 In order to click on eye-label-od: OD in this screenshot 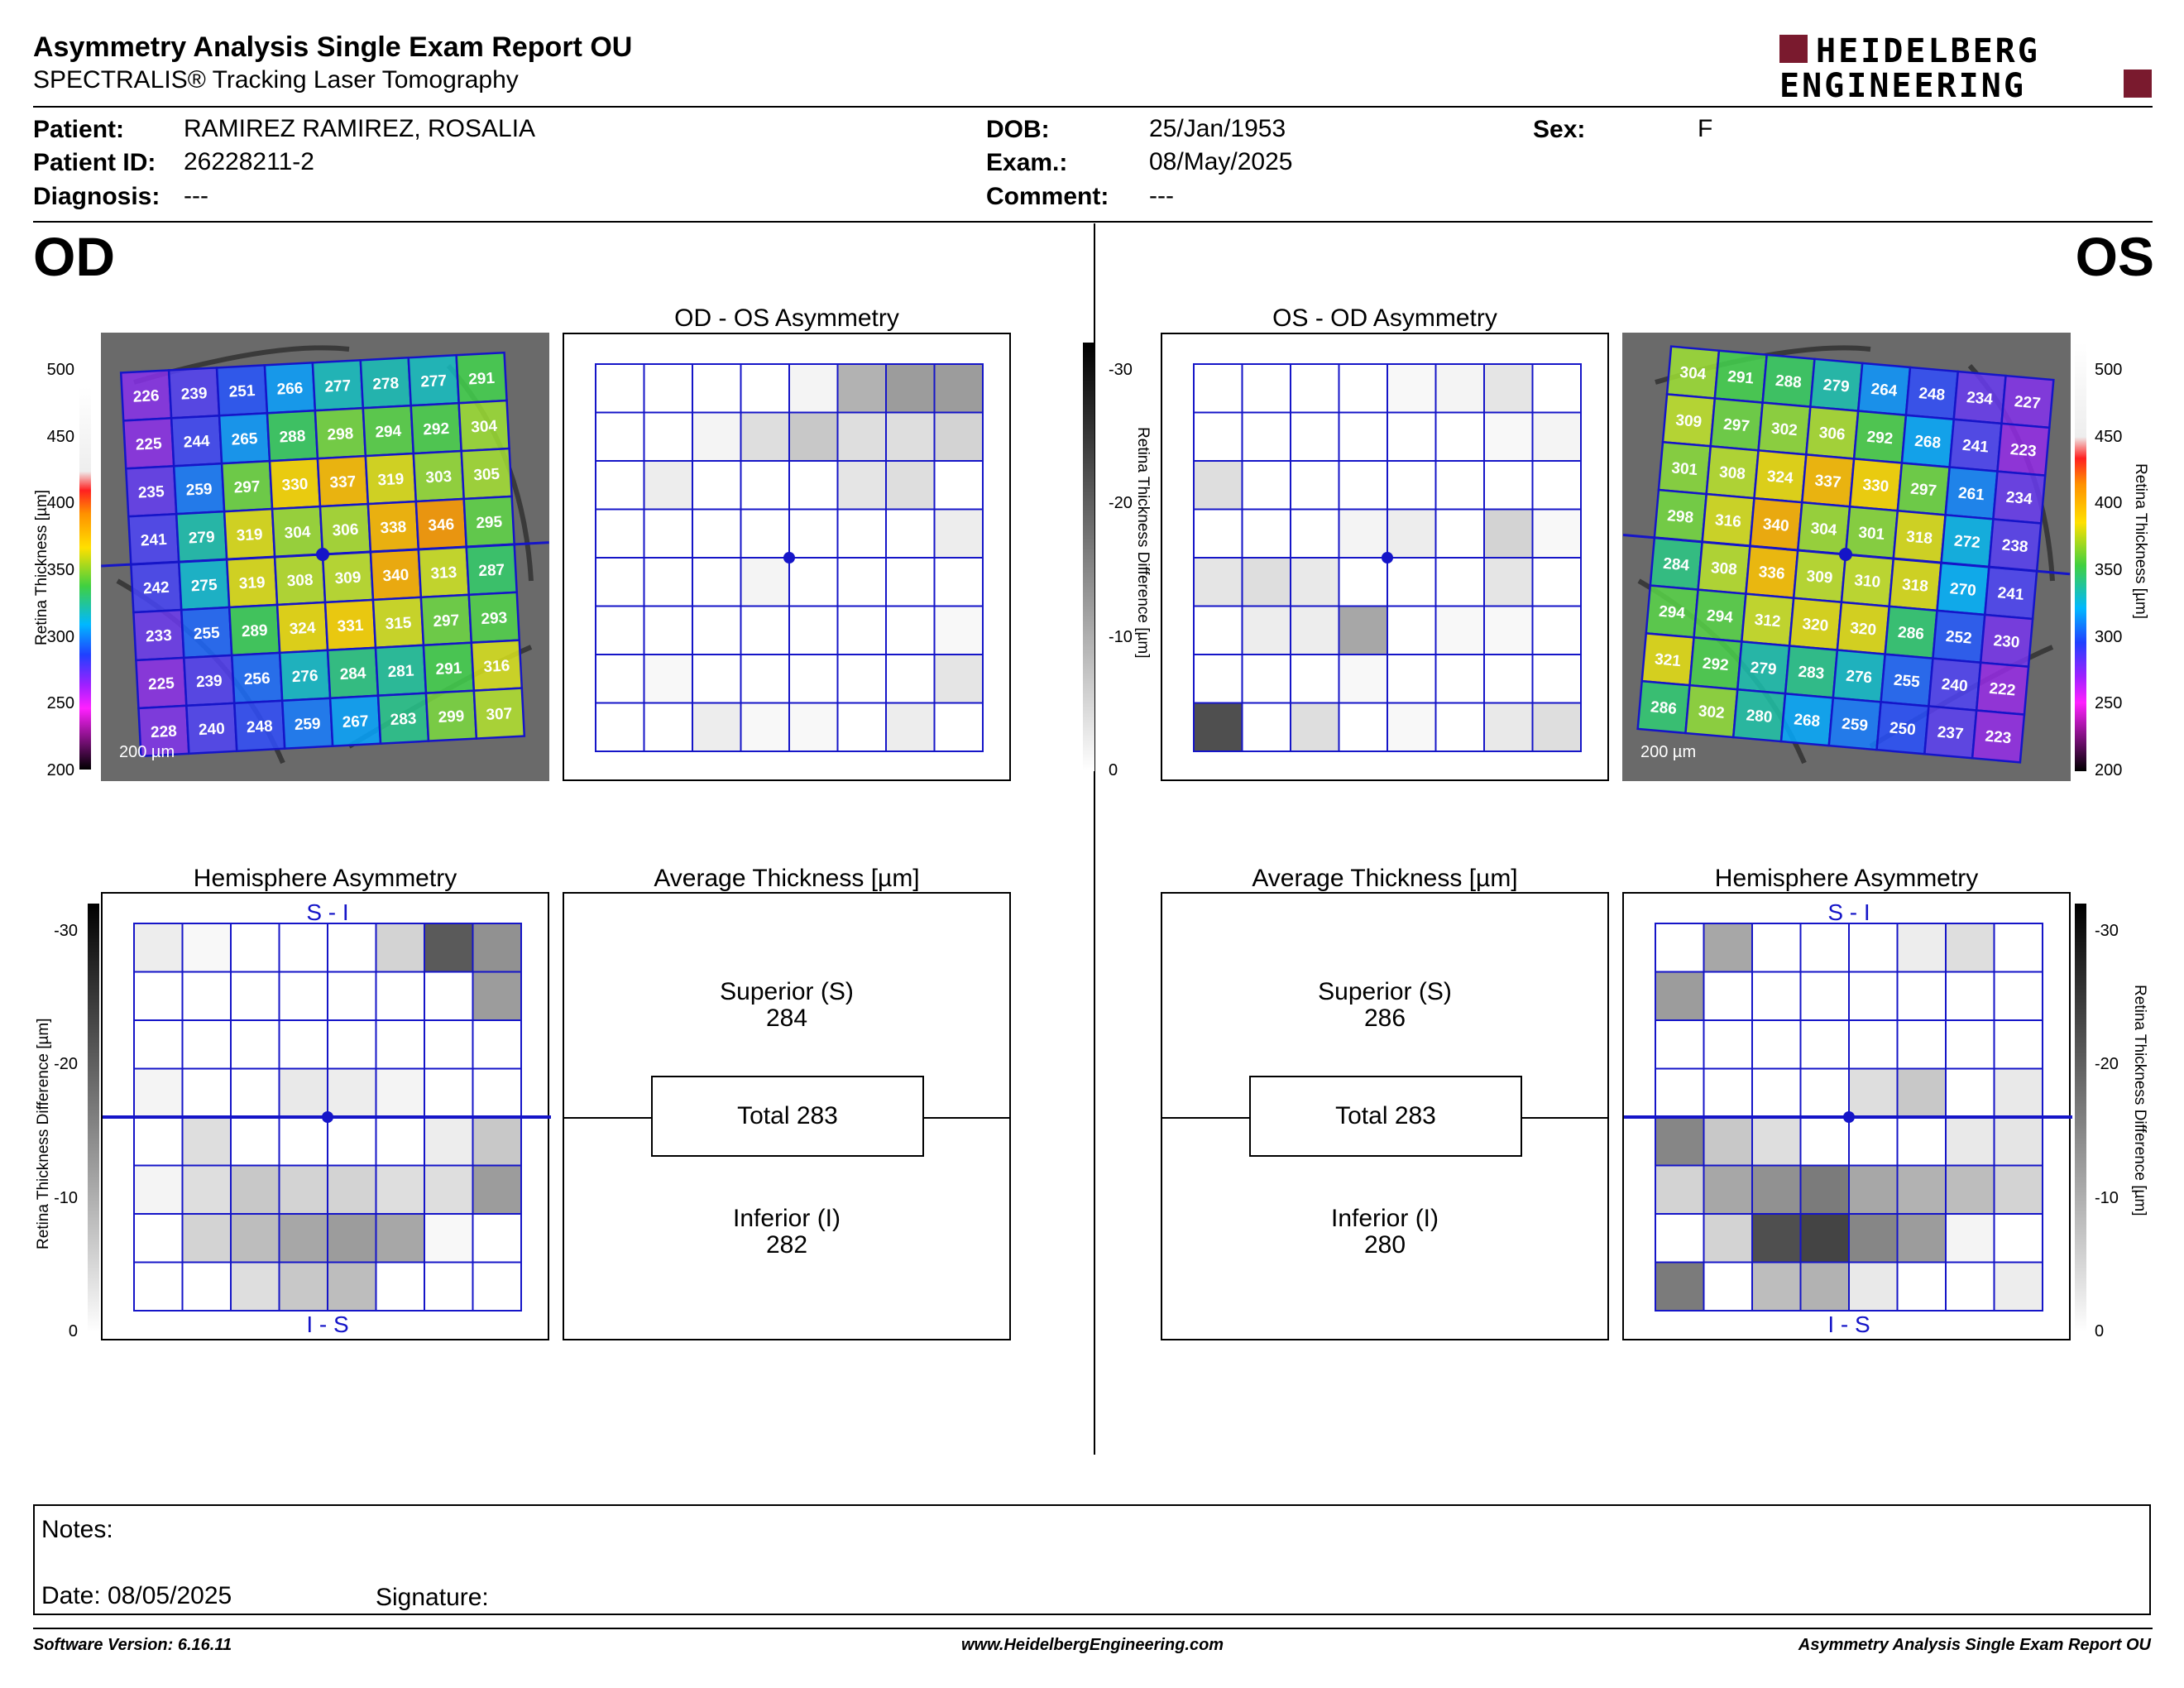, I will do `click(74, 256)`.